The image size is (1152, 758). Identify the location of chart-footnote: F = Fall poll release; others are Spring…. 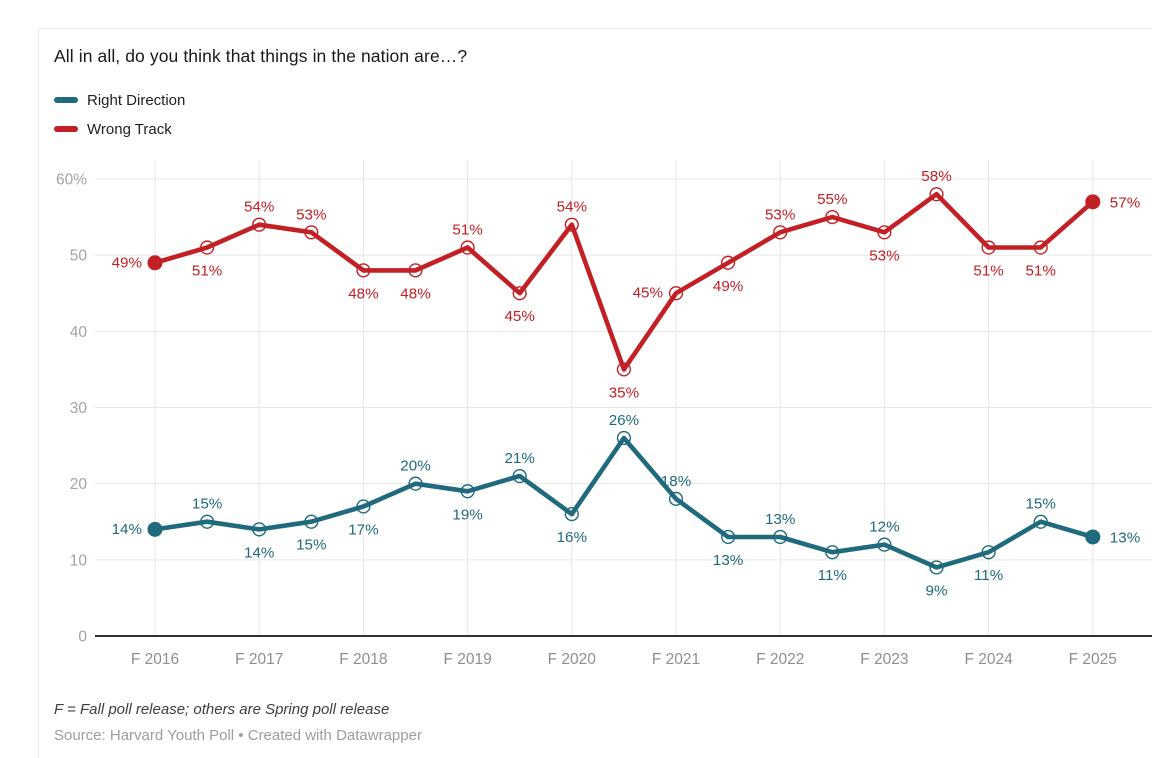
(222, 709).